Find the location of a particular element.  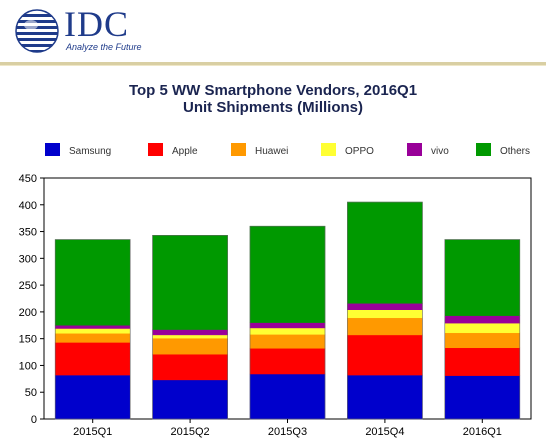

header-divider-shadow is located at coordinates (273, 65).